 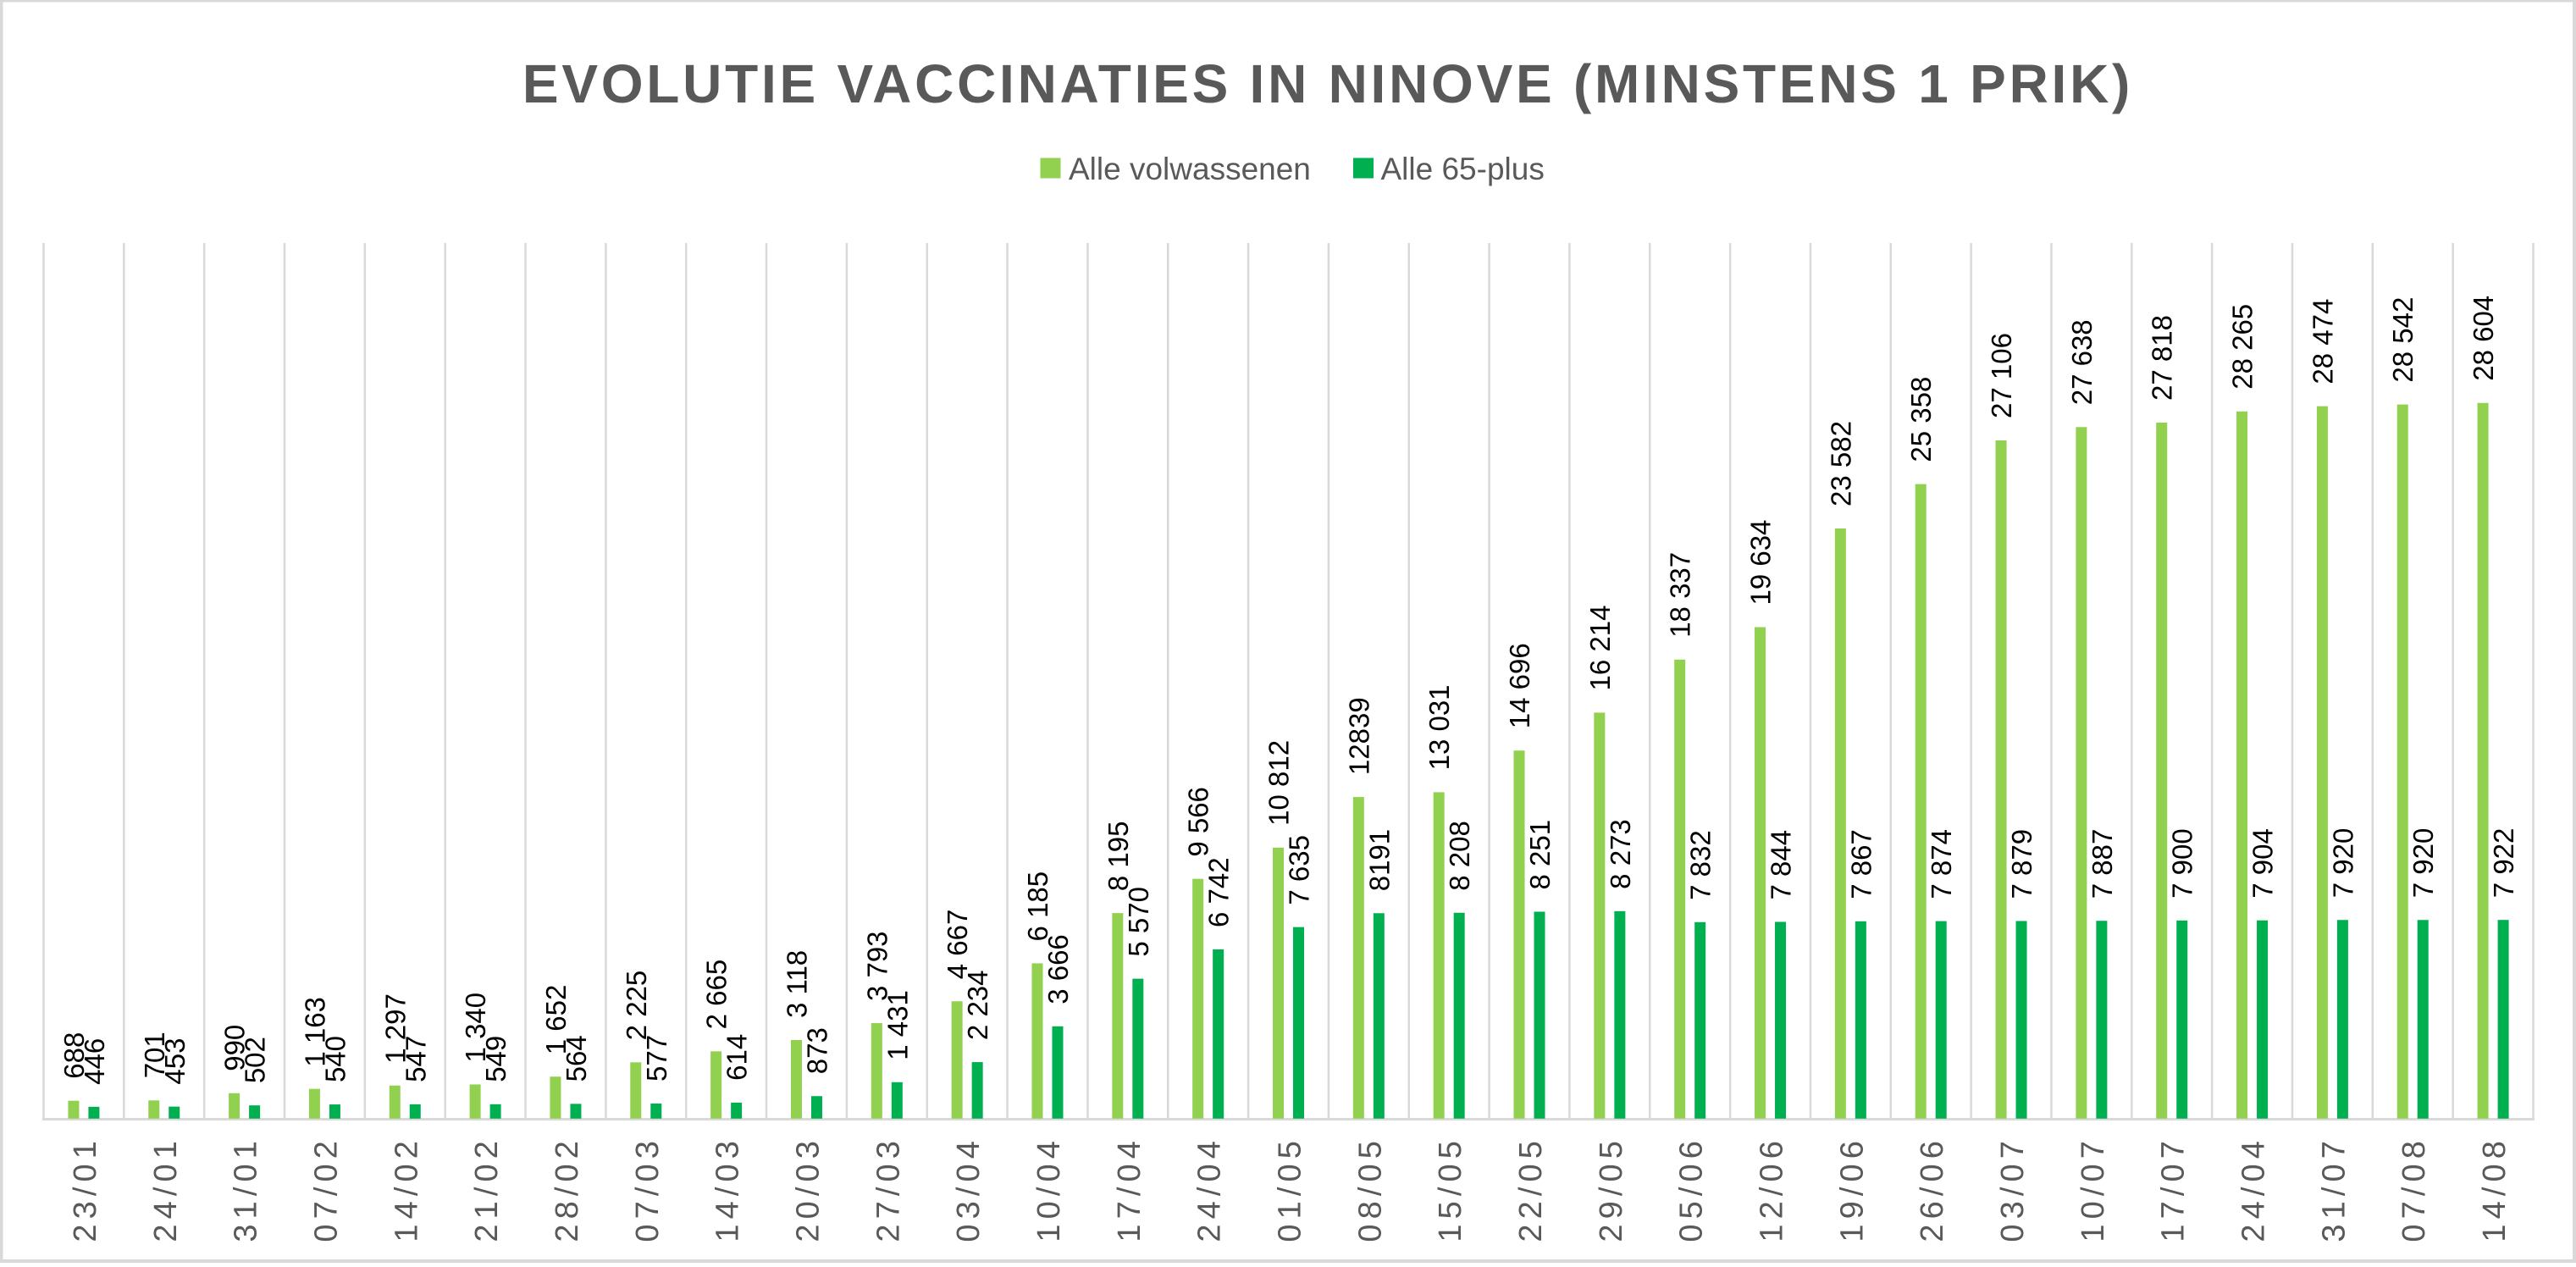 What do you see at coordinates (235, 1048) in the screenshot?
I see `svg-text: 990` at bounding box center [235, 1048].